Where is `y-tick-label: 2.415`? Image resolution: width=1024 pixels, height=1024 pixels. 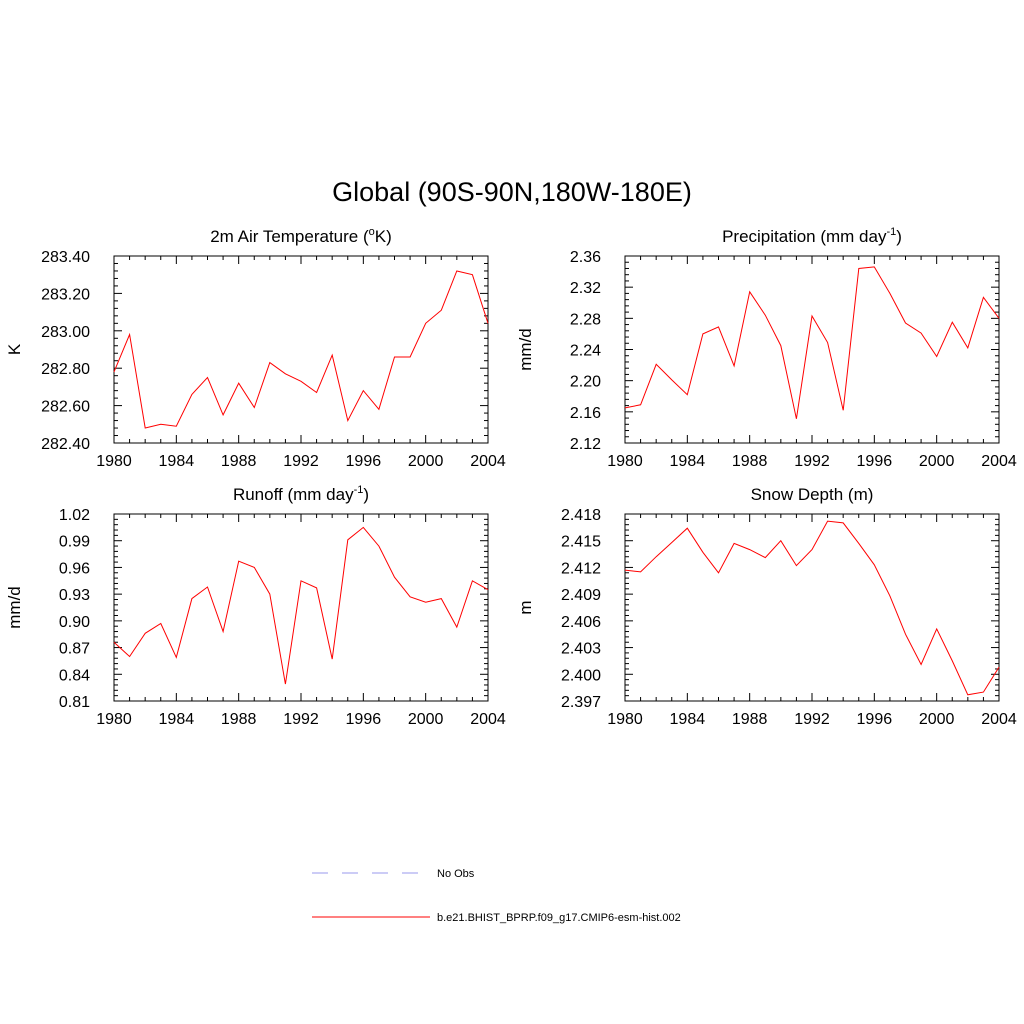
y-tick-label: 2.415 is located at coordinates (581, 542).